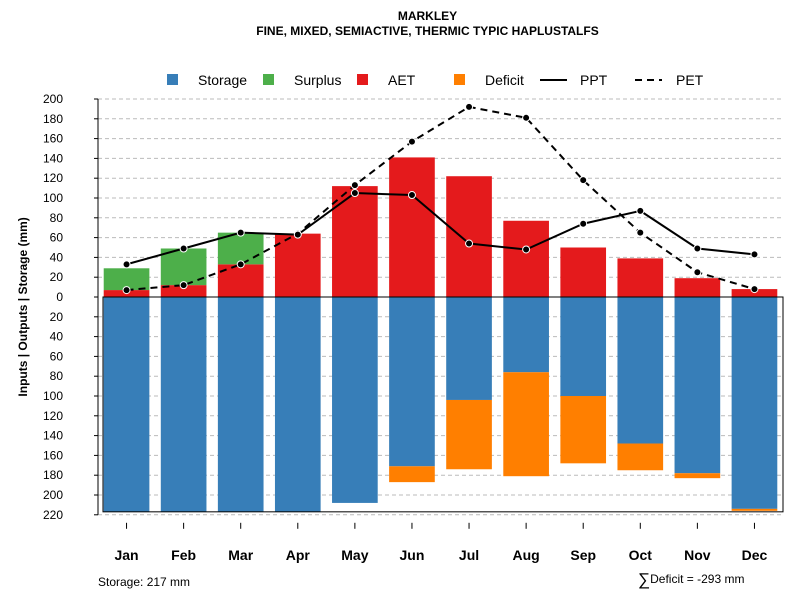 This screenshot has height=600, width=800. What do you see at coordinates (183, 555) in the screenshot?
I see `x-tick-label: Feb` at bounding box center [183, 555].